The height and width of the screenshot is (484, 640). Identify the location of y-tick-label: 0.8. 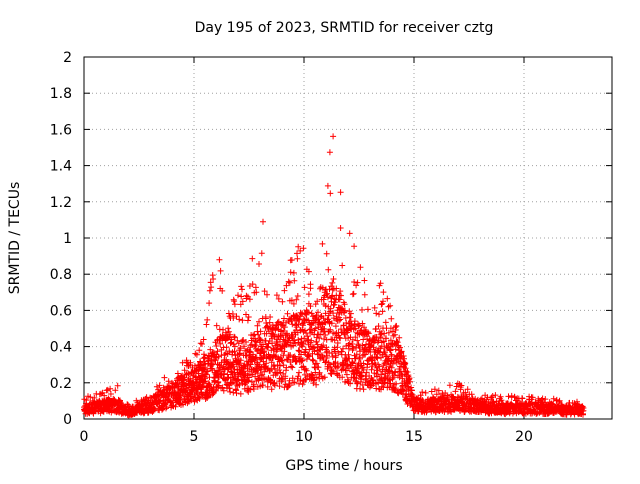
(61, 275).